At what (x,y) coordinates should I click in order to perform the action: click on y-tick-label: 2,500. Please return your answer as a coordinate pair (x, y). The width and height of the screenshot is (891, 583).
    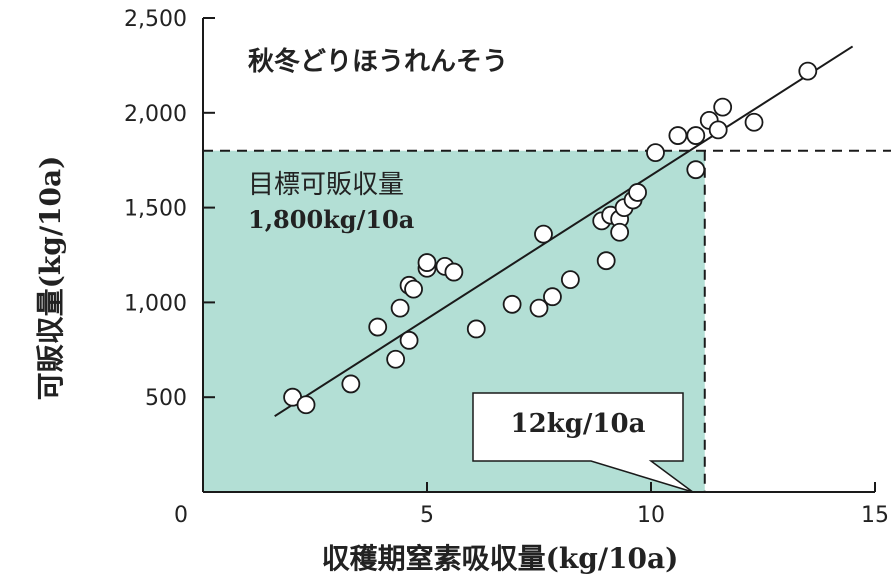
    Looking at the image, I should click on (155, 19).